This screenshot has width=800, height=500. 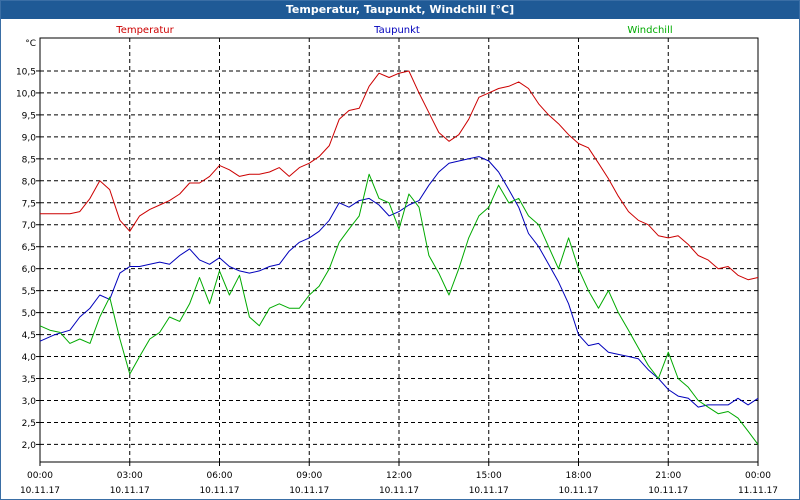 What do you see at coordinates (29, 402) in the screenshot?
I see `y-tick-label: 3,0` at bounding box center [29, 402].